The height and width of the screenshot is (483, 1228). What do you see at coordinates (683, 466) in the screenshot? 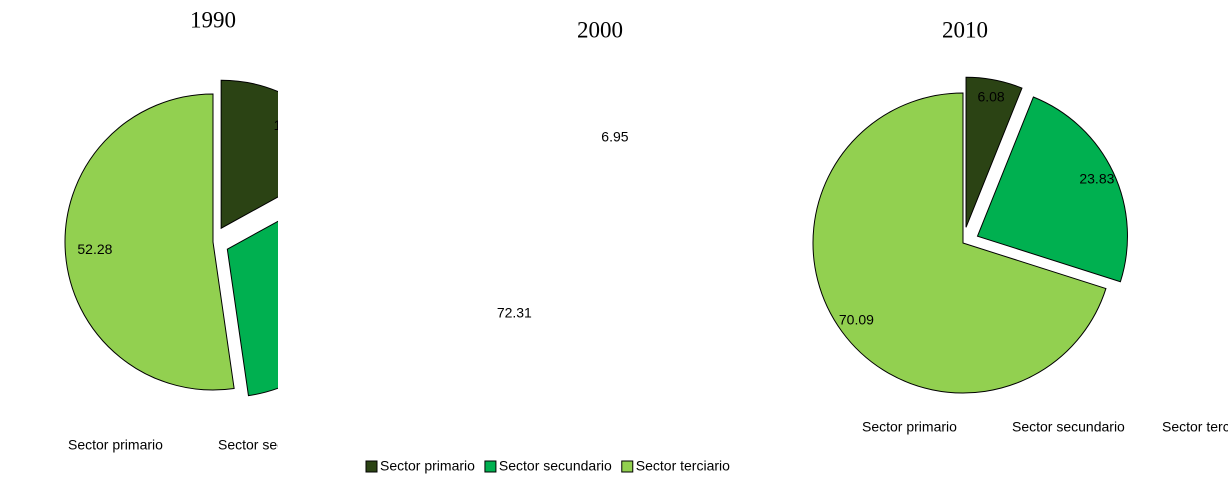
I see `legend-label: Sector terciario` at bounding box center [683, 466].